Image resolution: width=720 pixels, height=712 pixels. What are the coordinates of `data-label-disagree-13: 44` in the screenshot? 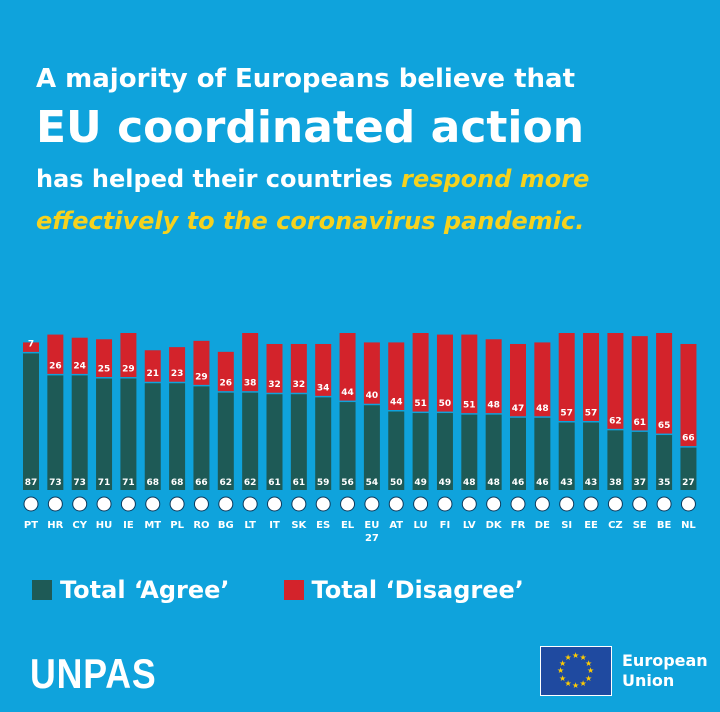 It's located at (347, 393).